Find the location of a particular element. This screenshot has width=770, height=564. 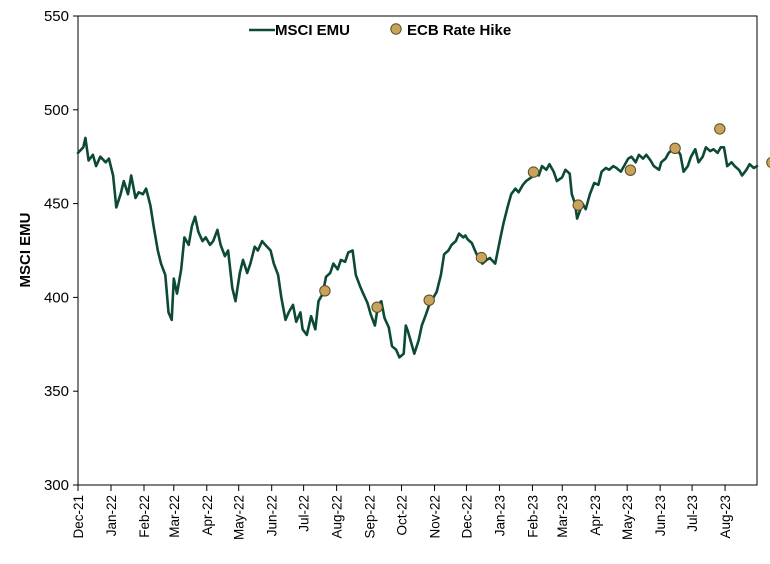

y-axis-title: MSCI EMU is located at coordinates (25, 250).